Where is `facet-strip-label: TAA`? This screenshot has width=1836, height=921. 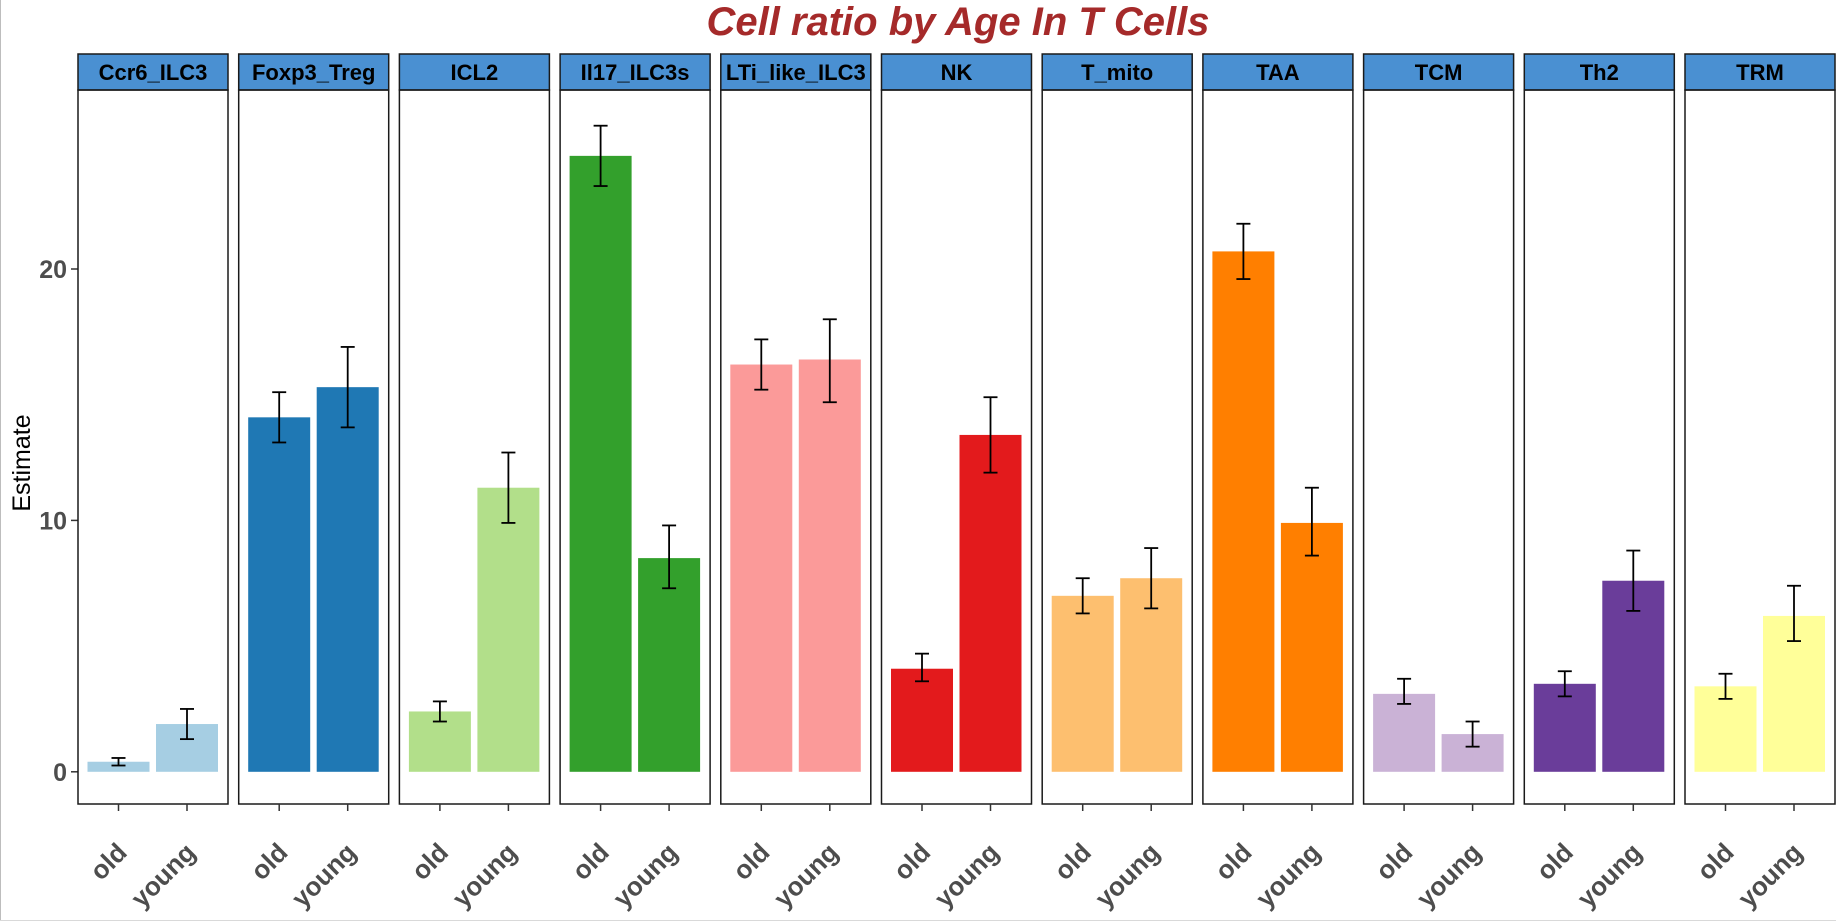
facet-strip-label: TAA is located at coordinates (1278, 72).